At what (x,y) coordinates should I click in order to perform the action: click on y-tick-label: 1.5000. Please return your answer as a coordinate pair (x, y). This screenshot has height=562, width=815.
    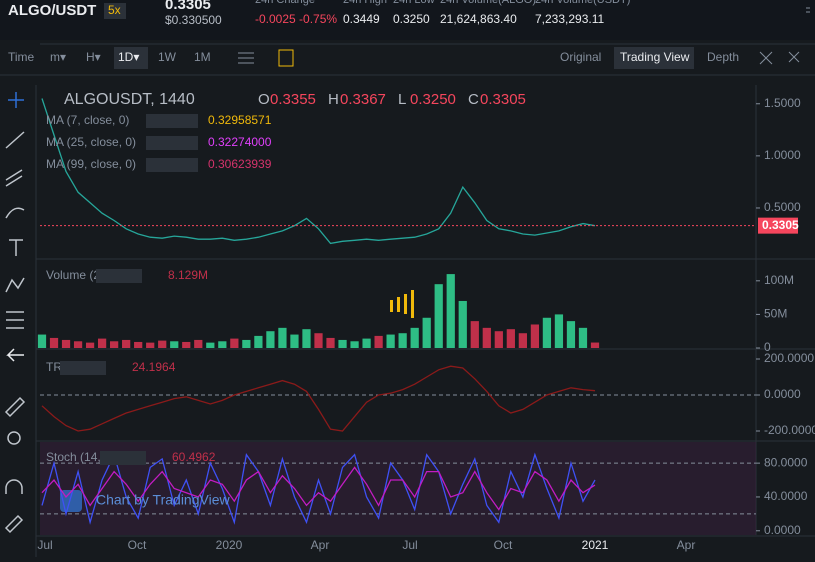
    Looking at the image, I should click on (782, 103).